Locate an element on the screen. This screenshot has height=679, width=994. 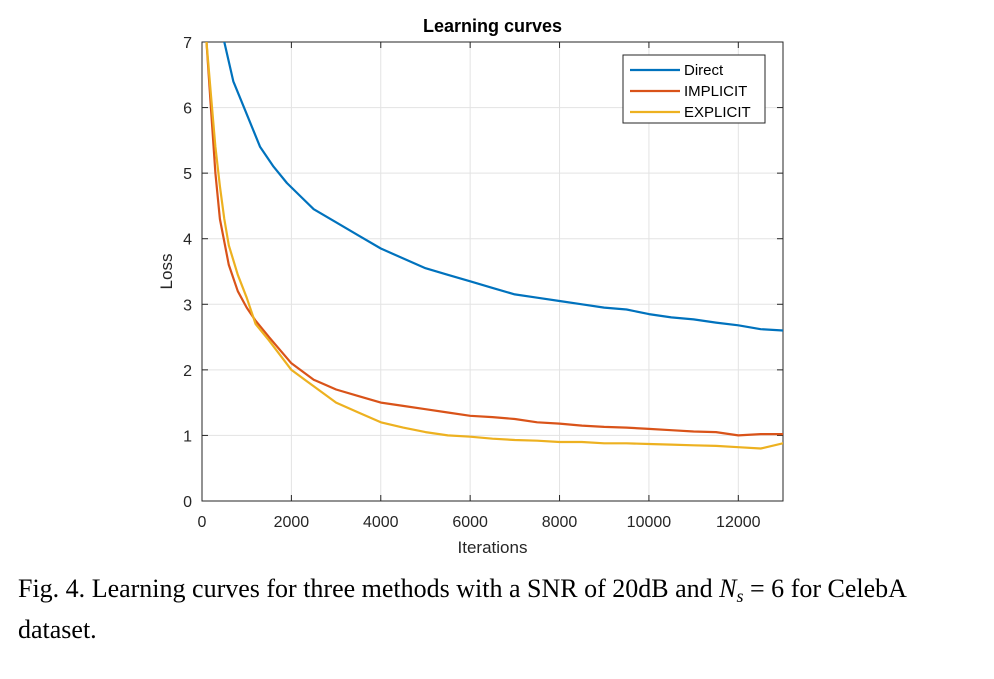
y-tick-label: 5 is located at coordinates (187, 174).